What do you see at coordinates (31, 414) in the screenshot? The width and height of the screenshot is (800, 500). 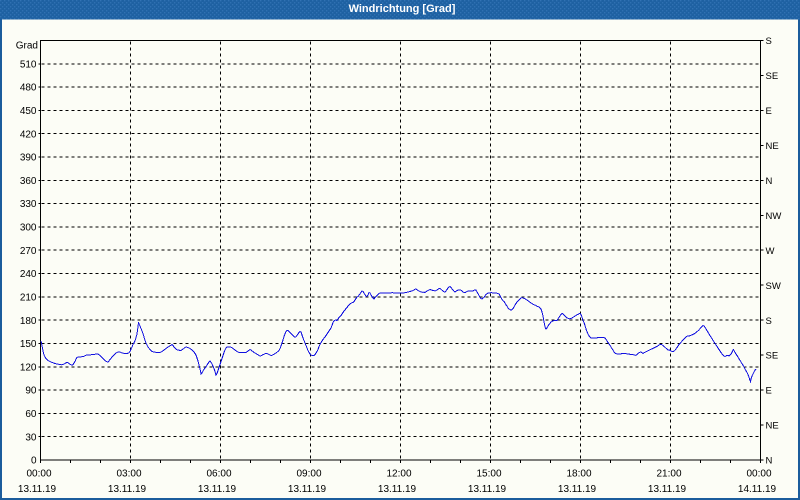 I see `svg-text: 60` at bounding box center [31, 414].